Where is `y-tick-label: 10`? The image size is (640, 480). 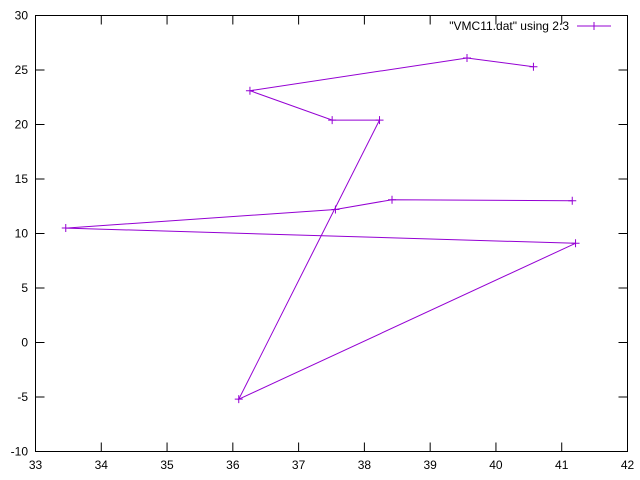 y-tick-label: 10 is located at coordinates (22, 234).